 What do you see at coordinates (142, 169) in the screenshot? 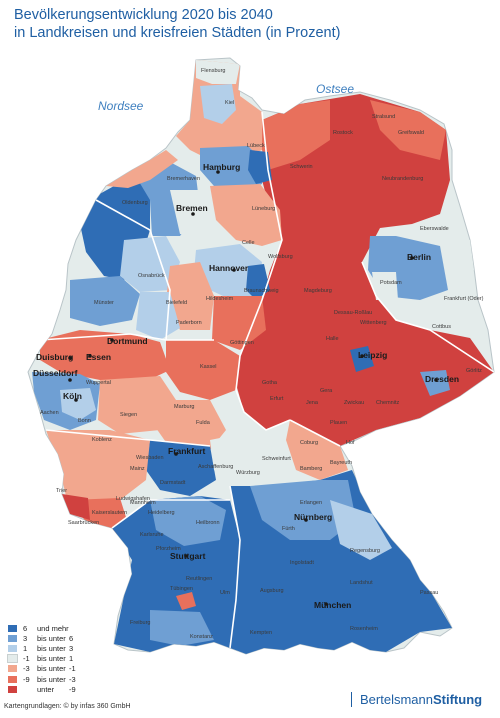
I see `region-ostfriesland` at bounding box center [142, 169].